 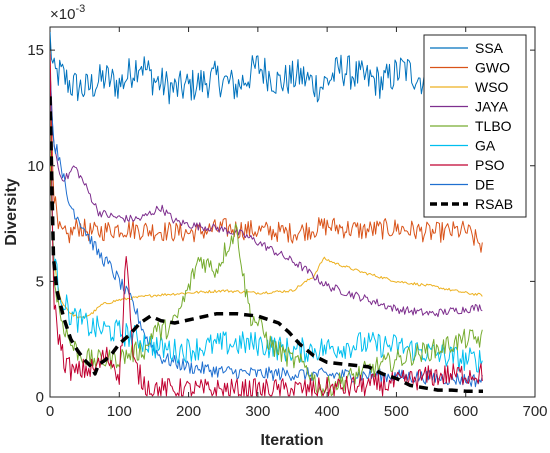 I want to click on x-tick-label: 300, so click(x=257, y=411).